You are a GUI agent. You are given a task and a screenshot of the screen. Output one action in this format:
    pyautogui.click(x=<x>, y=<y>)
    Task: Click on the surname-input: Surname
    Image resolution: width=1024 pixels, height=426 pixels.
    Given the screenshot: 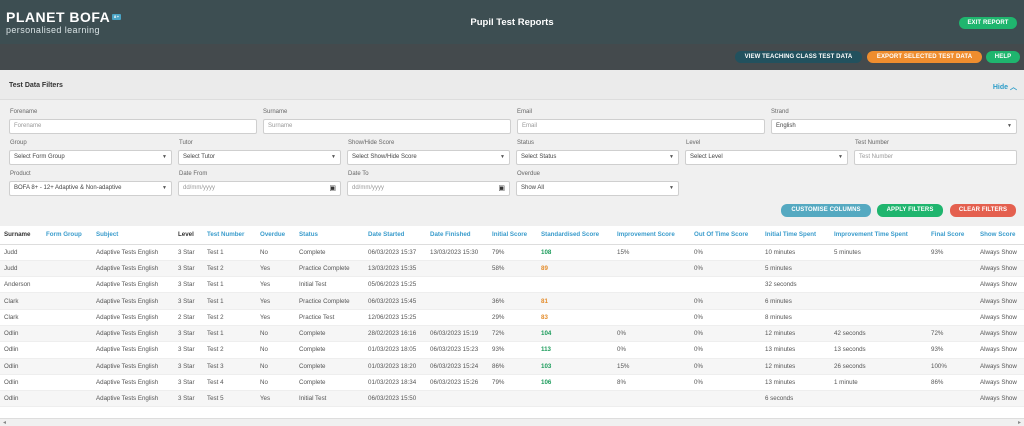 What is the action you would take?
    pyautogui.click(x=387, y=126)
    